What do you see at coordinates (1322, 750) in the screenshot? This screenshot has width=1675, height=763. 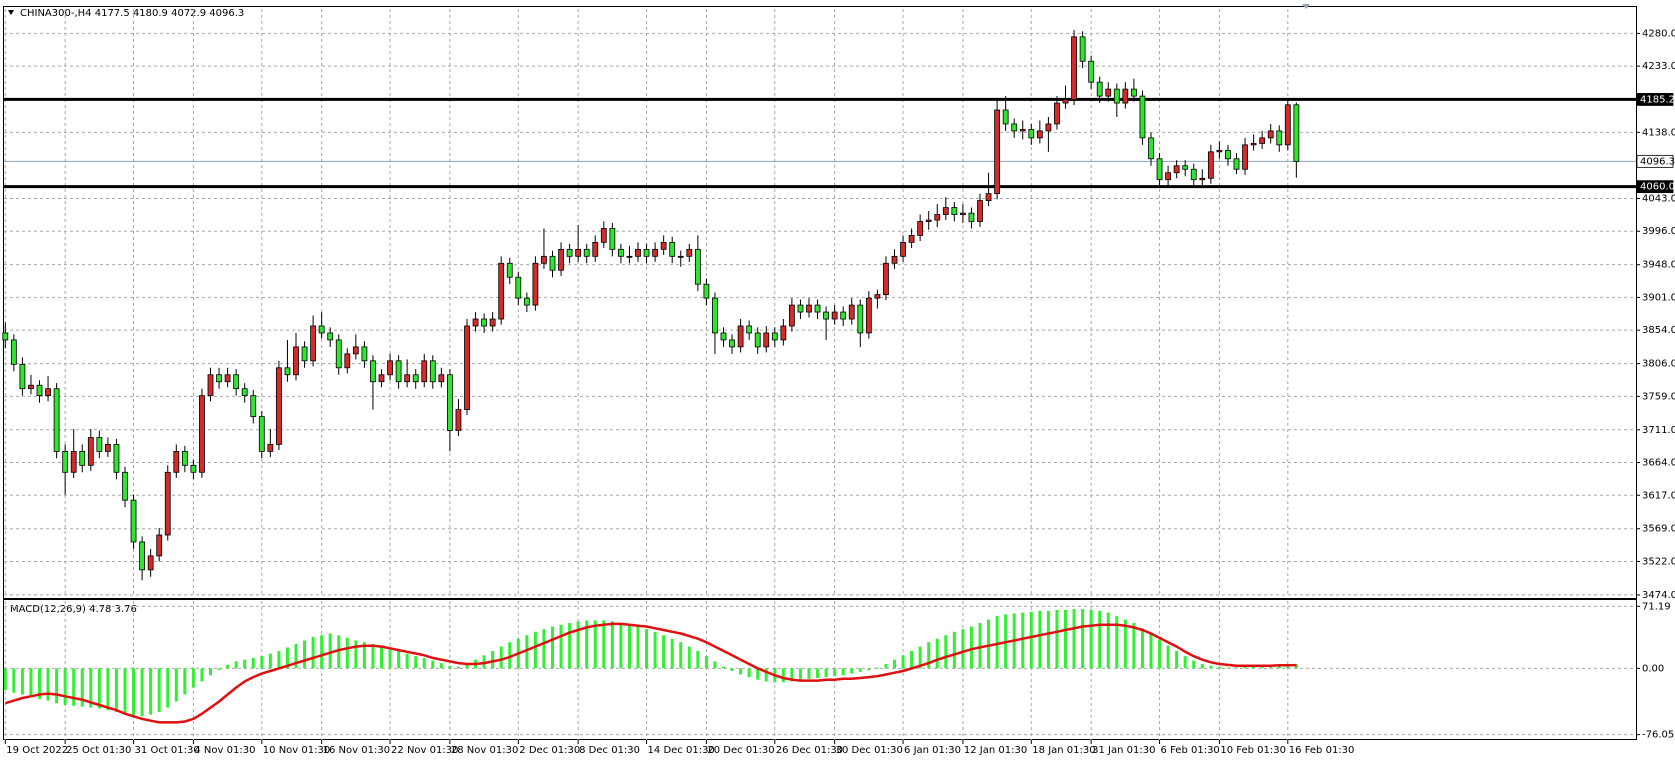 I see `x-tick-label: 16 Feb 01:30` at bounding box center [1322, 750].